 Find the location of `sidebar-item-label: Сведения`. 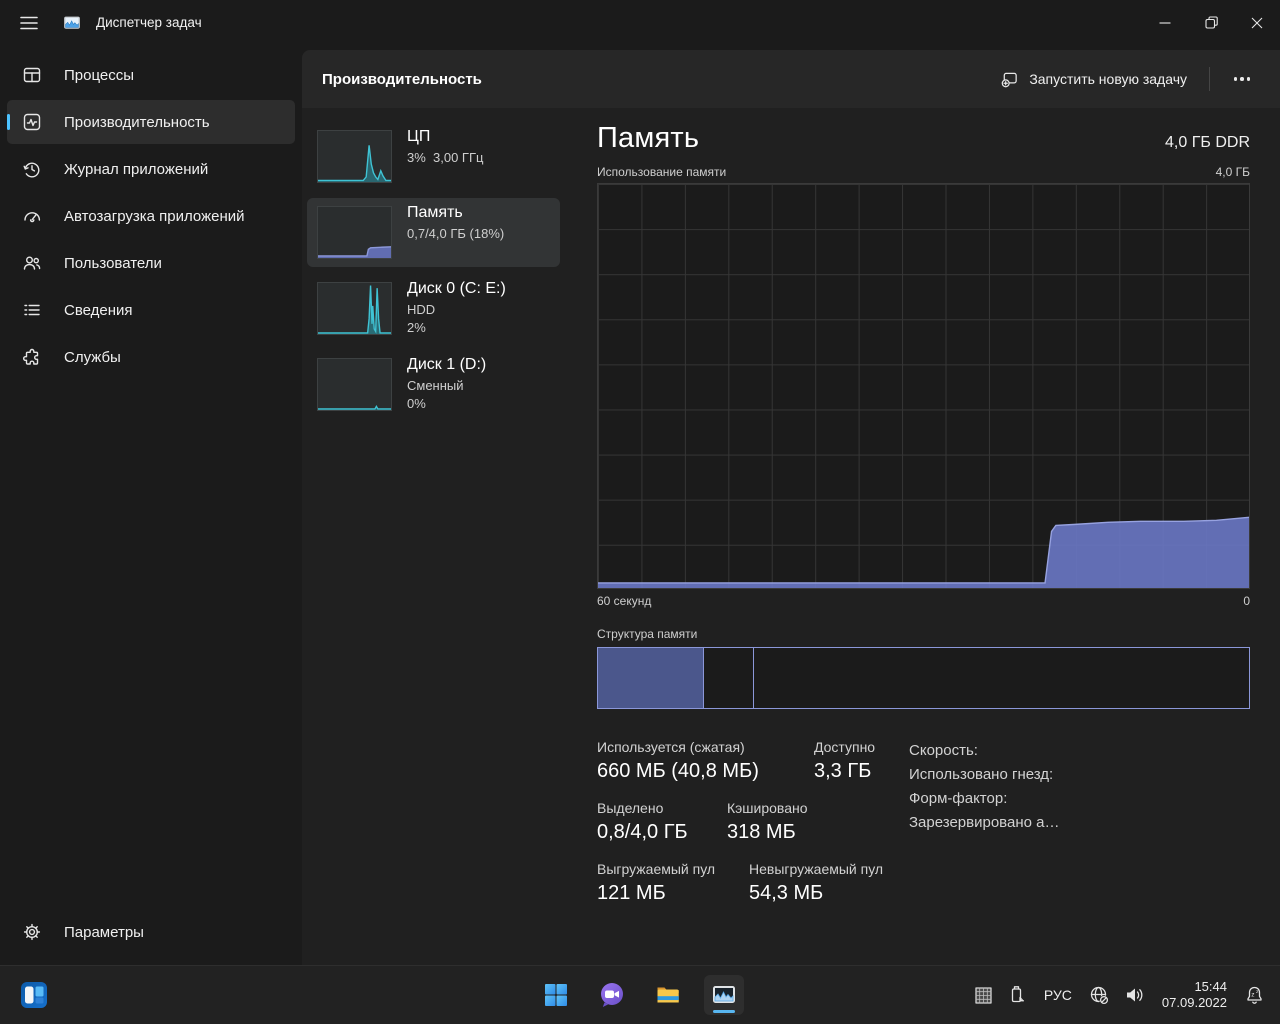

sidebar-item-label: Сведения is located at coordinates (98, 310).